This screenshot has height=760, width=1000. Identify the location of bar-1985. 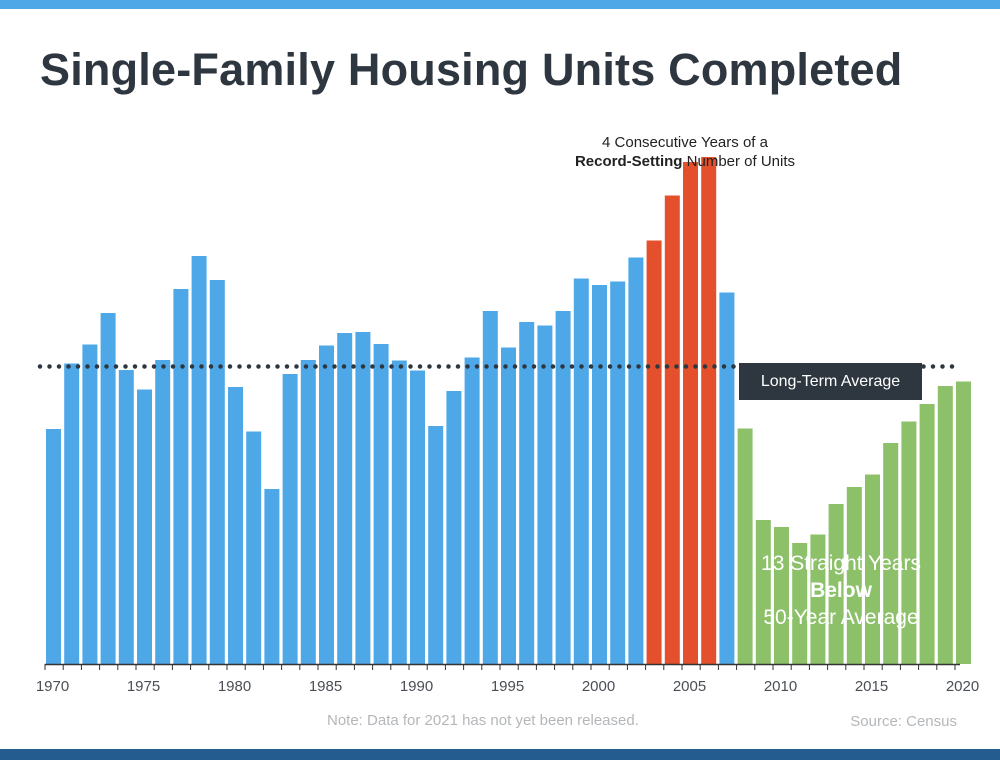
(326, 504).